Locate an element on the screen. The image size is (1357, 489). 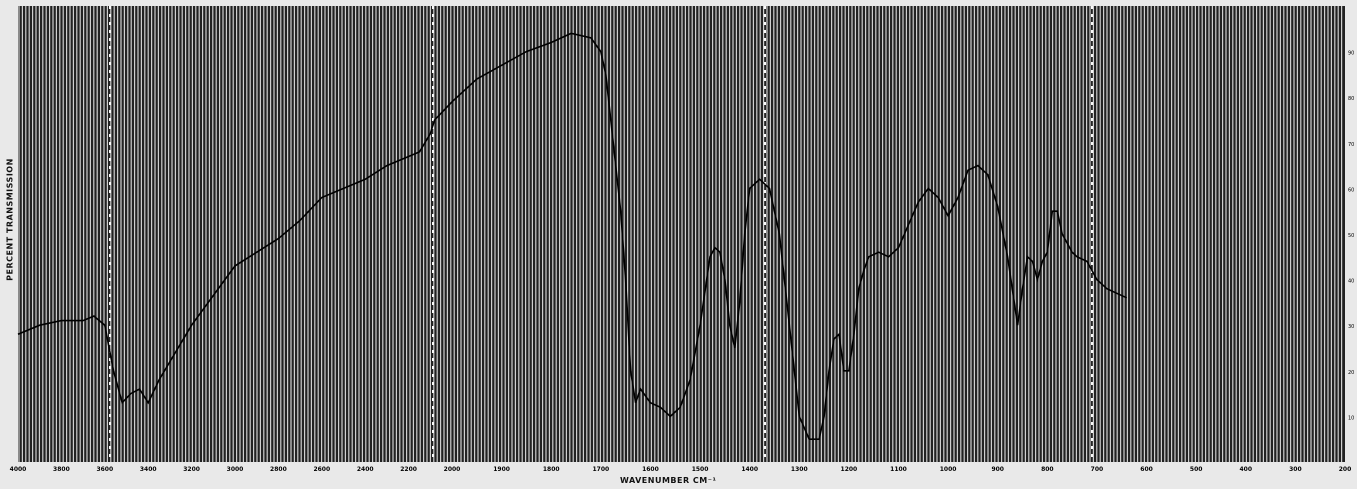
x-tick-label: 1500 is located at coordinates (700, 469).